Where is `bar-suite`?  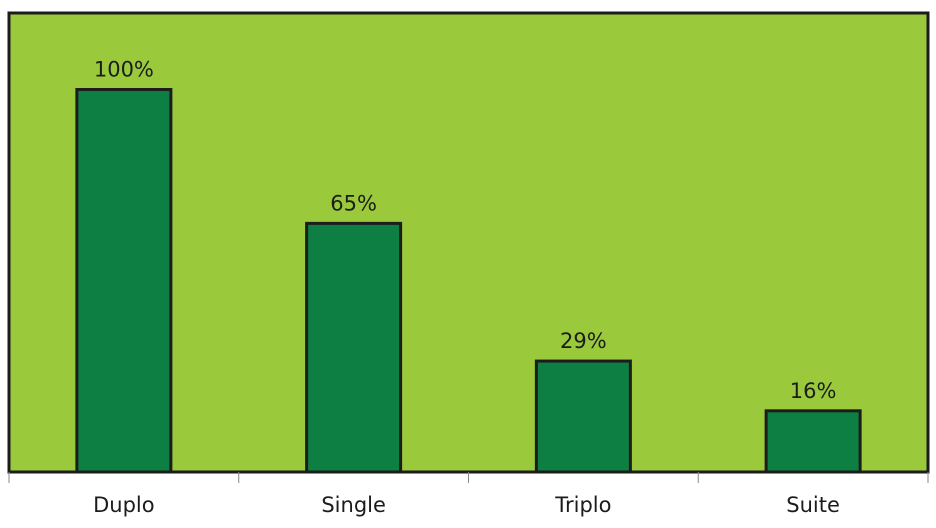
bar-suite is located at coordinates (813, 441).